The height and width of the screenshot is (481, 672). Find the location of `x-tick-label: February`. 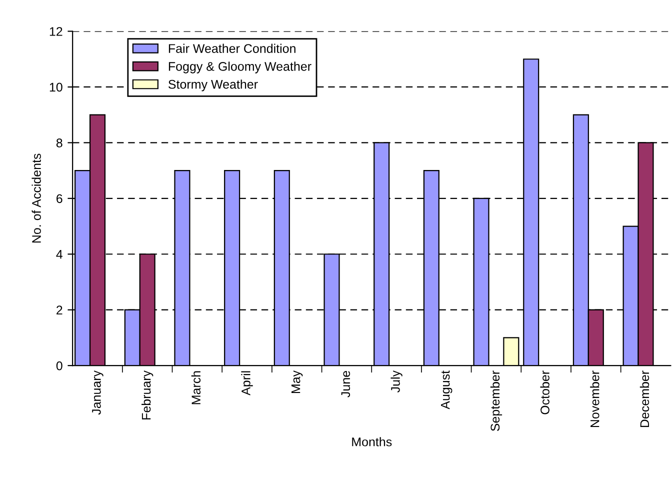

x-tick-label: February is located at coordinates (148, 395).